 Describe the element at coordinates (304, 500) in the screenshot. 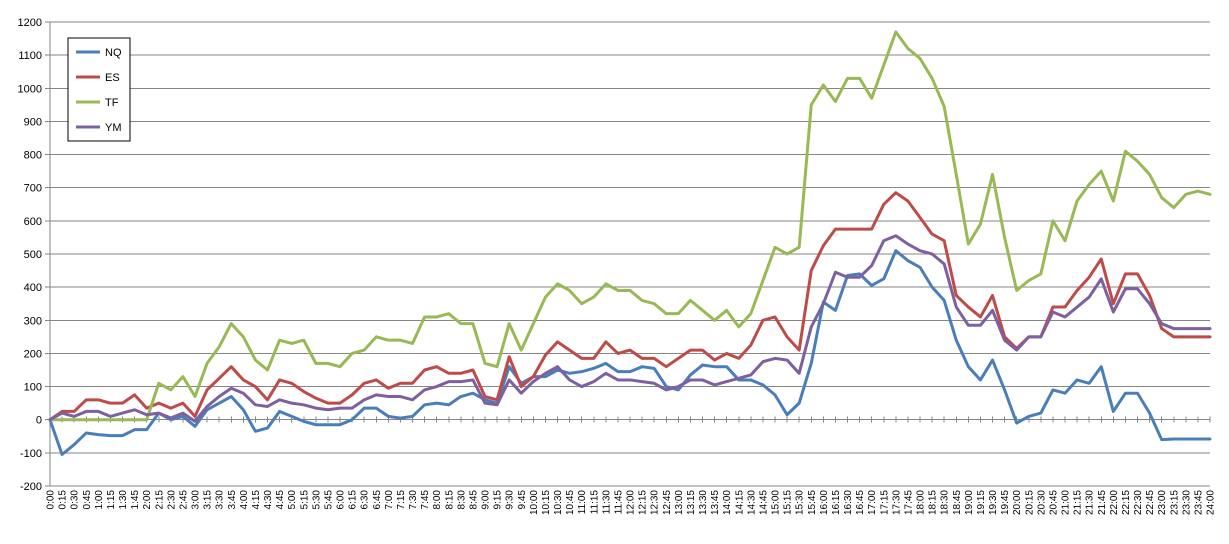

I see `x-tick-label: 5:15` at that location.